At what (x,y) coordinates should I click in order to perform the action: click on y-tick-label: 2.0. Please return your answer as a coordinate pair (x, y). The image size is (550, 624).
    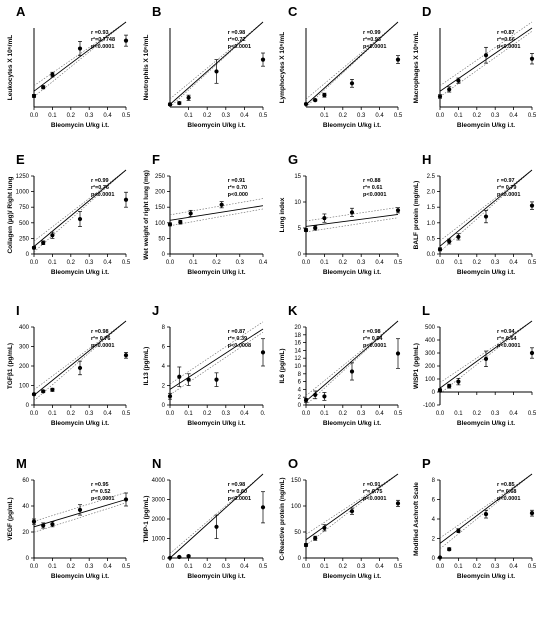
    Looking at the image, I should click on (431, 193).